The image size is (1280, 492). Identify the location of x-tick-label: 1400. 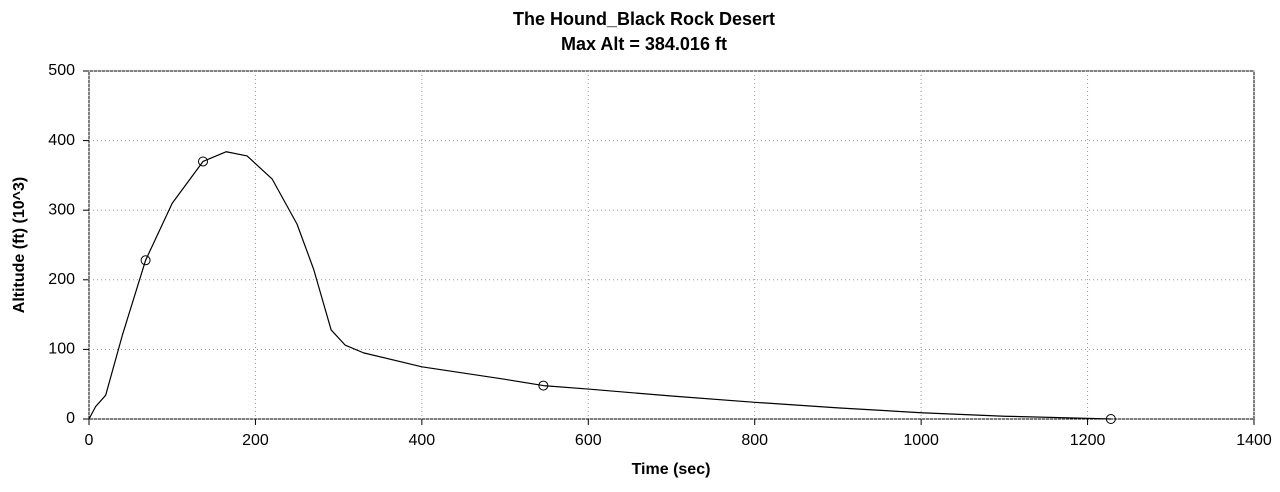
(1254, 440).